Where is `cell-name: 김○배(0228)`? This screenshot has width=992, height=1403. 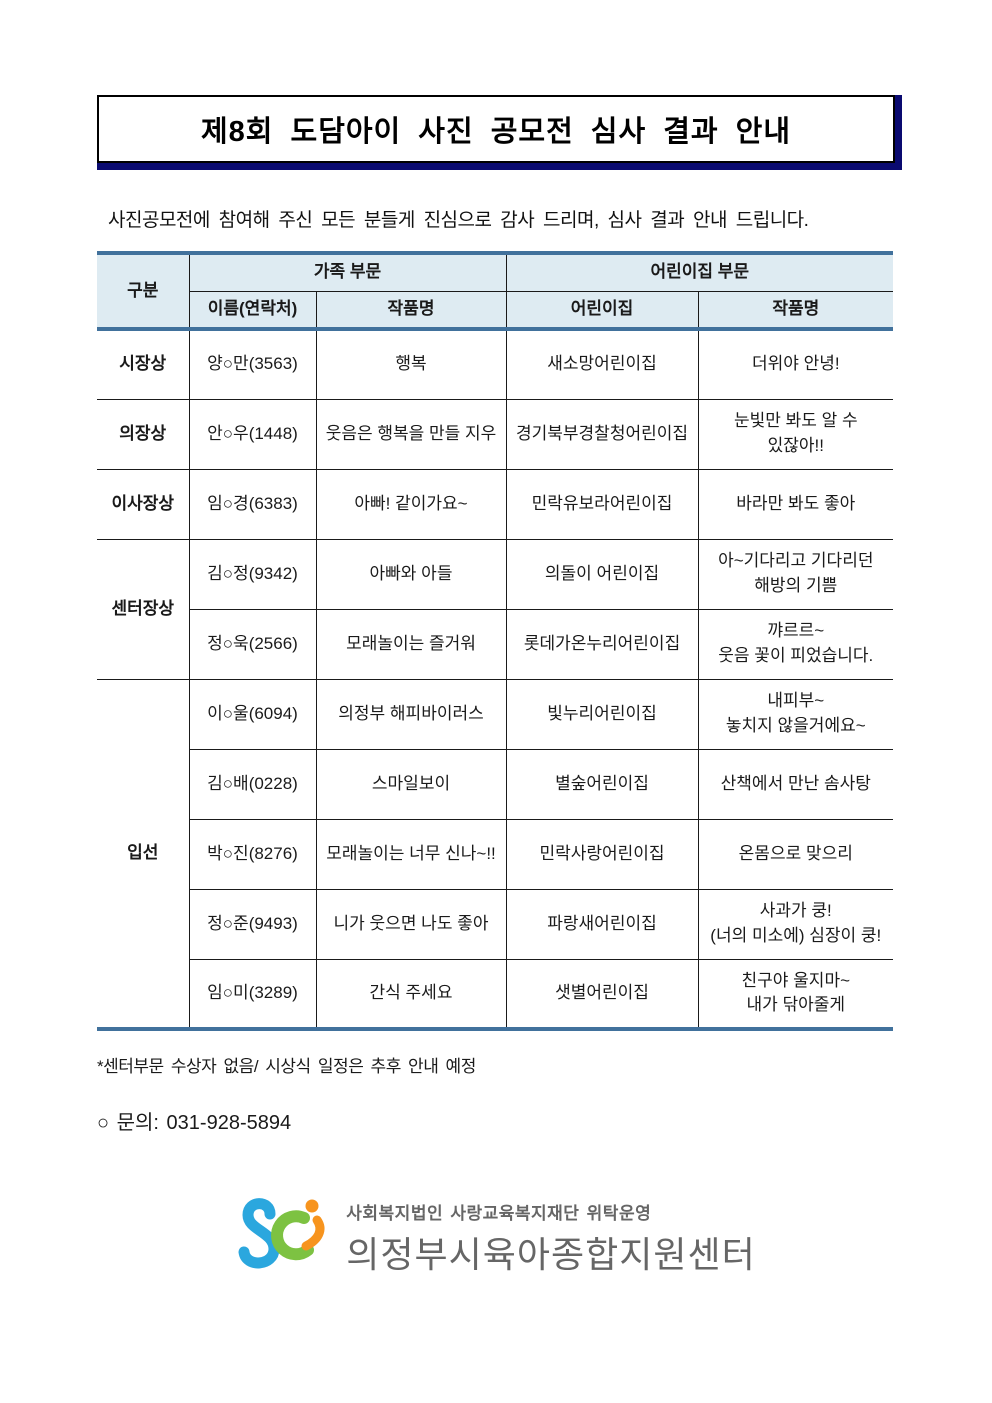
cell-name: 김○배(0228) is located at coordinates (252, 784).